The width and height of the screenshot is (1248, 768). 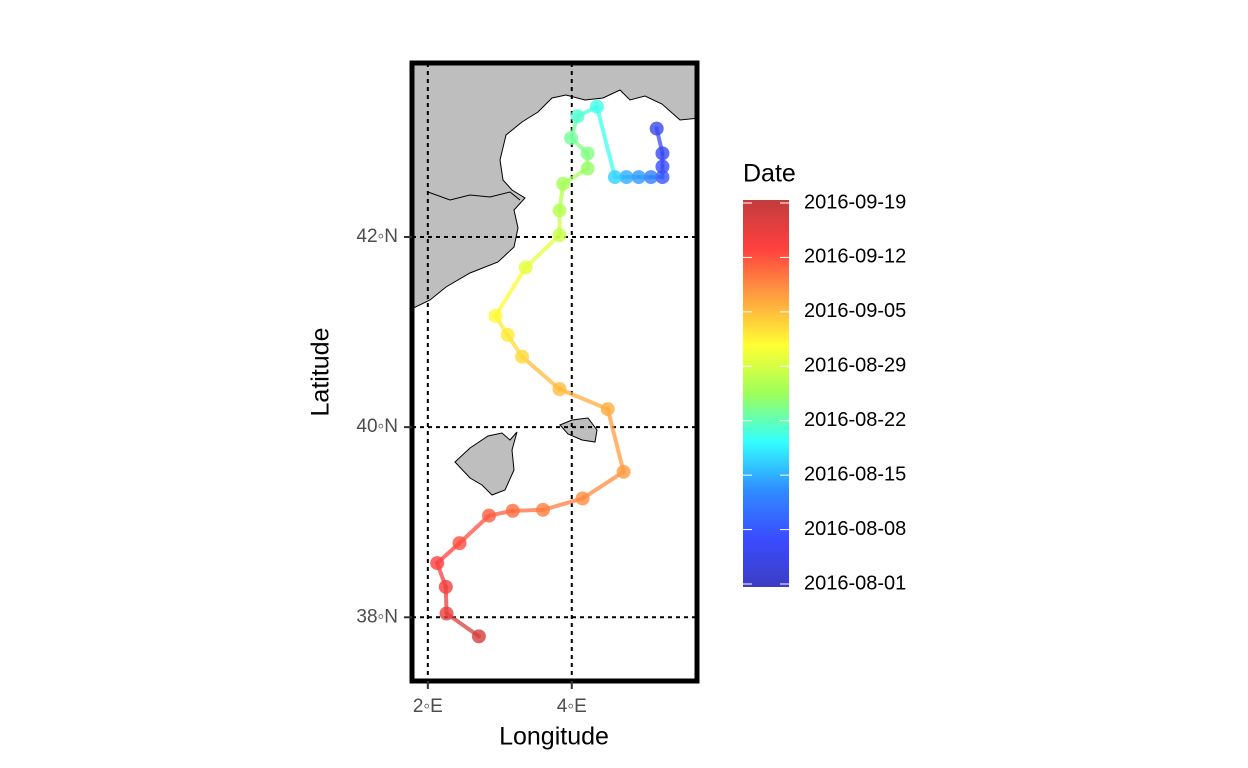 What do you see at coordinates (572, 706) in the screenshot?
I see `x-tick-label: 4◦E` at bounding box center [572, 706].